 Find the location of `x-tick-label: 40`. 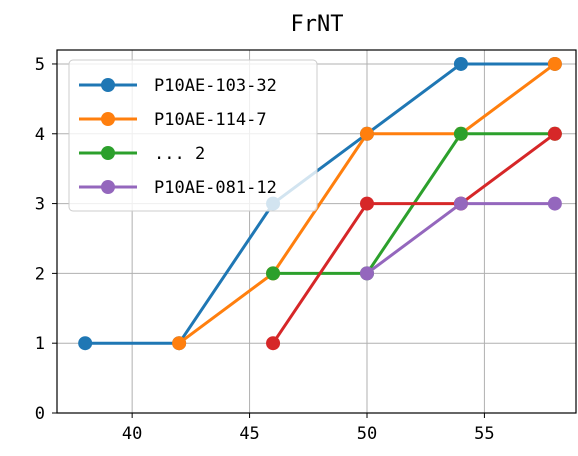

x-tick-label: 40 is located at coordinates (132, 434).